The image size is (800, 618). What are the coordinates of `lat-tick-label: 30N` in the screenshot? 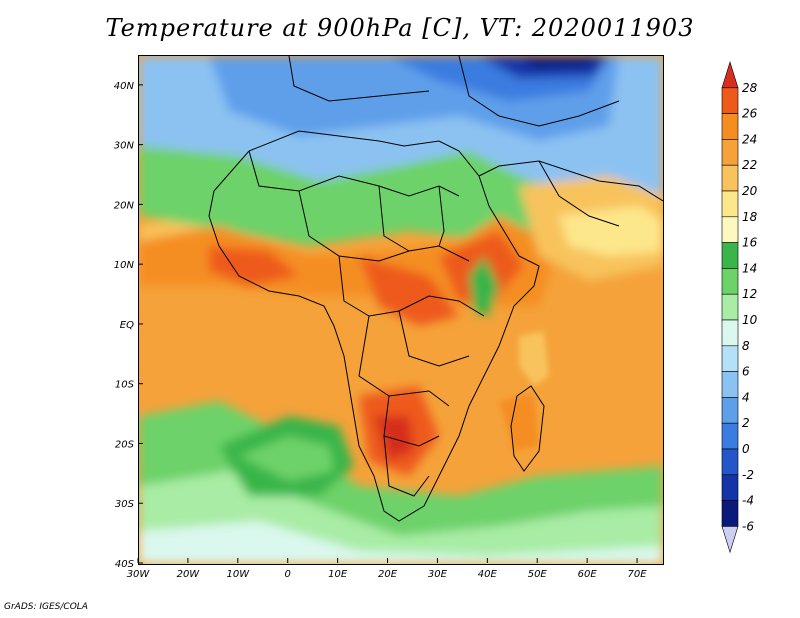 It's located at (124, 146).